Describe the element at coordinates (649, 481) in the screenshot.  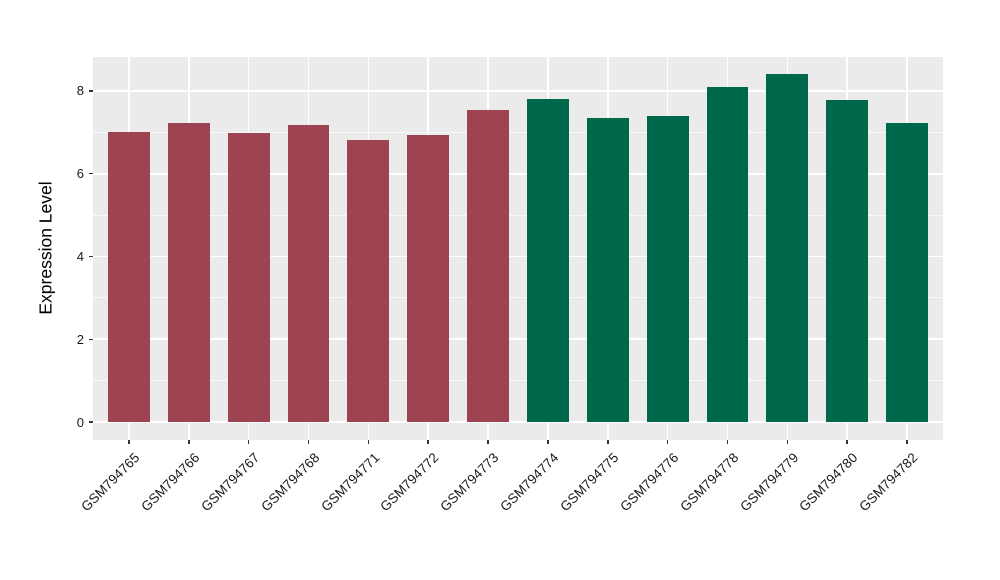
I see `x-tick-label-text: GSM794776` at that location.